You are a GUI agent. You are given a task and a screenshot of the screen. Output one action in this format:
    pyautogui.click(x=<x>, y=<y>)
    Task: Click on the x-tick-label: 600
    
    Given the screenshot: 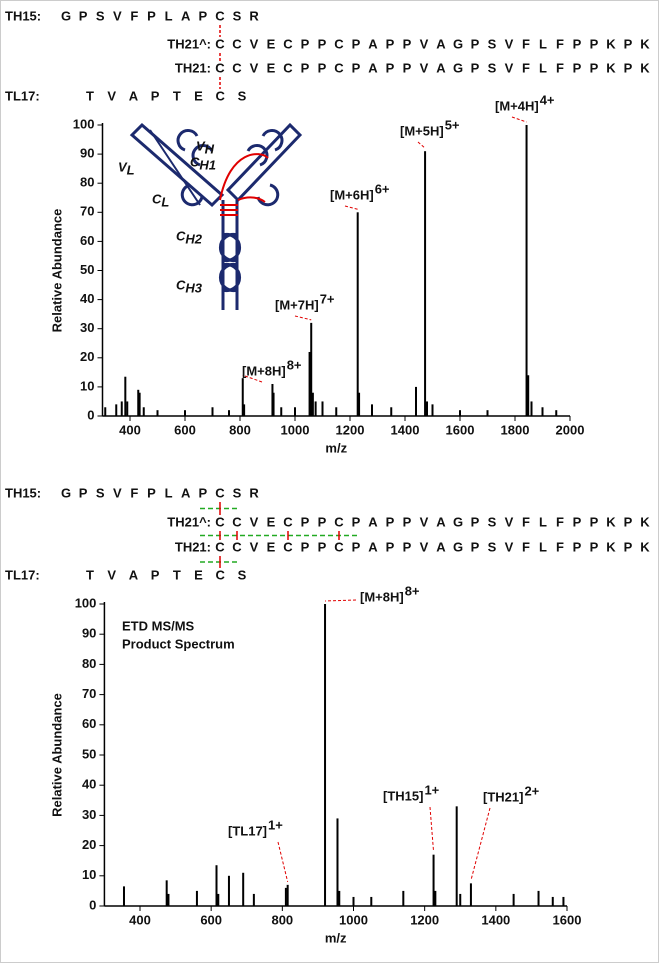 What is the action you would take?
    pyautogui.click(x=185, y=429)
    